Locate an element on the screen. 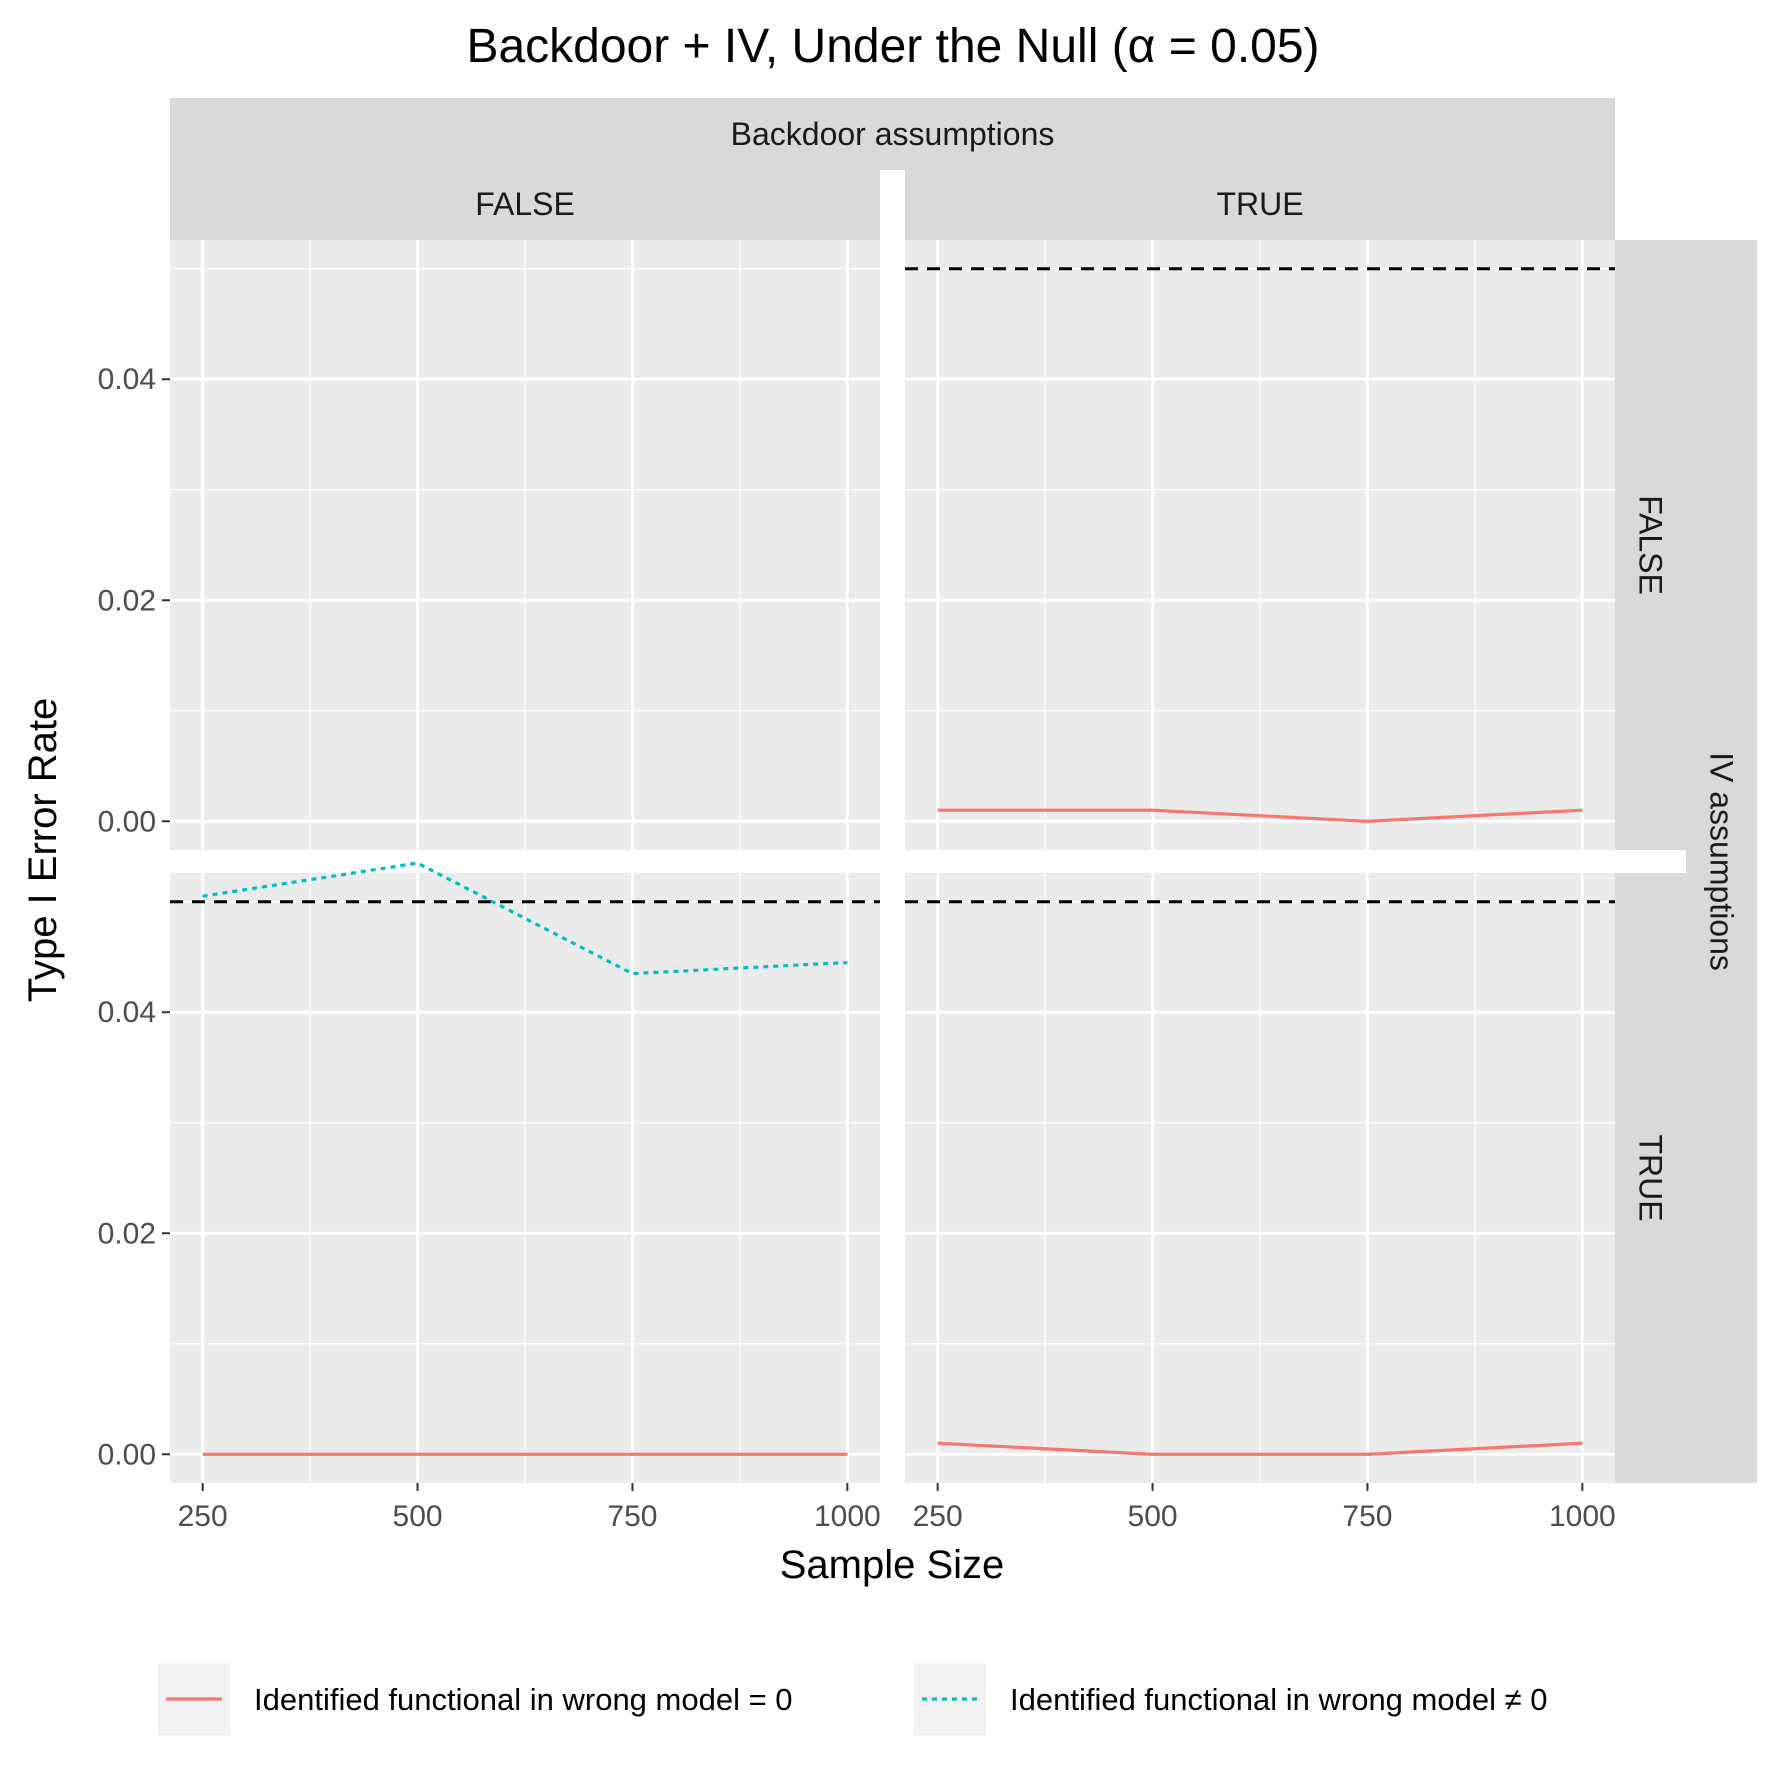 This screenshot has height=1771, width=1771. facet-row-label: FALSE is located at coordinates (1651, 545).